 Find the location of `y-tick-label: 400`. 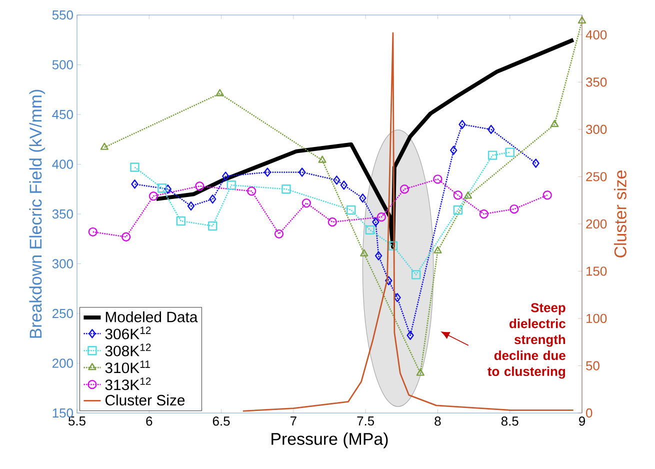

y-tick-label: 400 is located at coordinates (62, 164).